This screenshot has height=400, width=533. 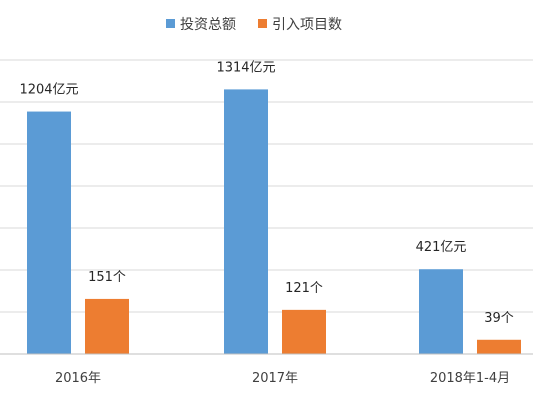 What do you see at coordinates (499, 318) in the screenshot?
I see `data-label: 39个` at bounding box center [499, 318].